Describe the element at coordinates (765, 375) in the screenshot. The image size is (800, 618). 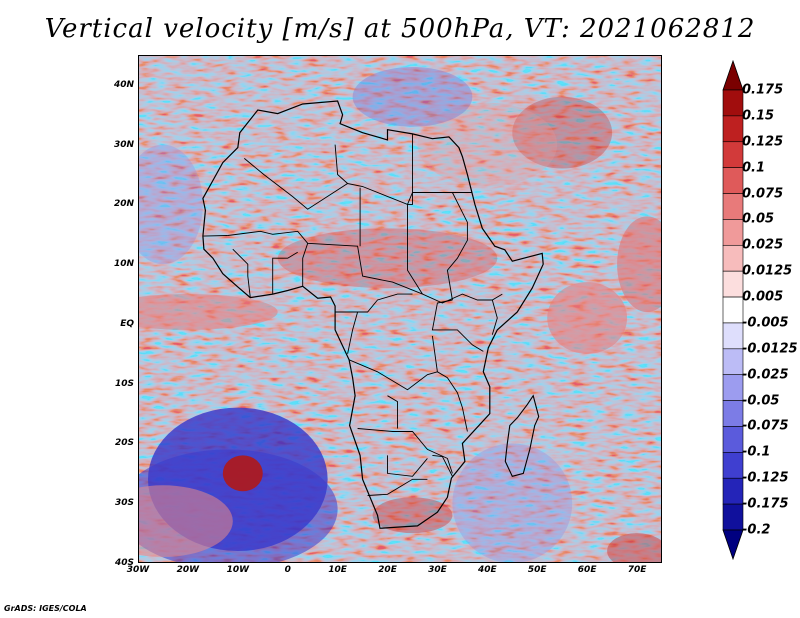
I see `colorbar-label: -0.025` at that location.